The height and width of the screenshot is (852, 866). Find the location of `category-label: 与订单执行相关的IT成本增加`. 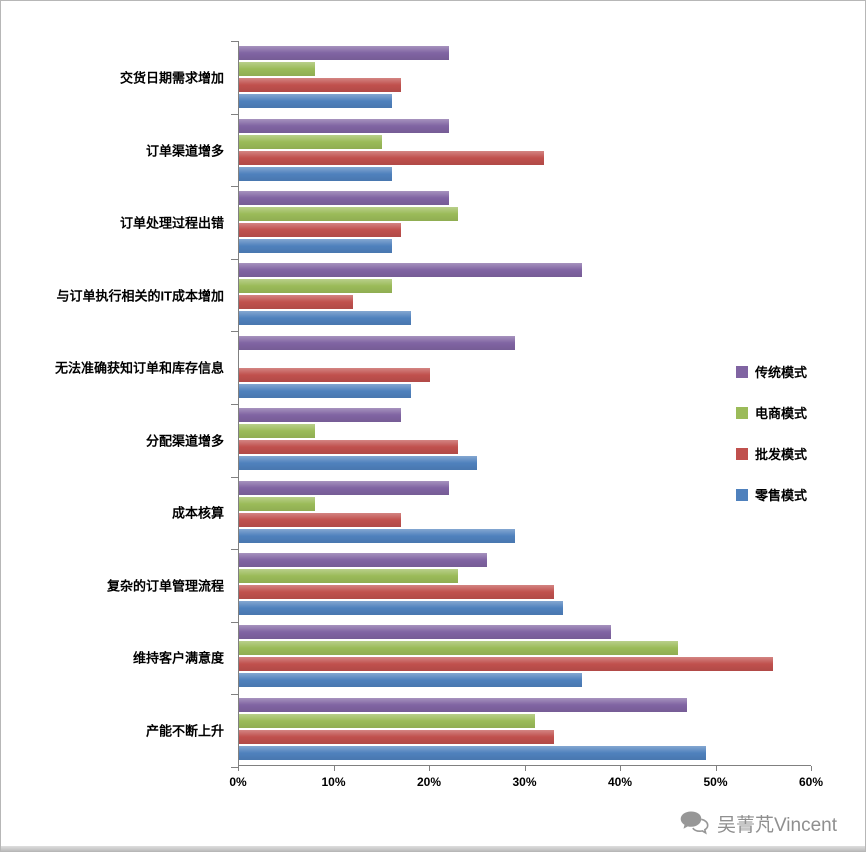

category-label: 与订单执行相关的IT成本增加 is located at coordinates (140, 296).